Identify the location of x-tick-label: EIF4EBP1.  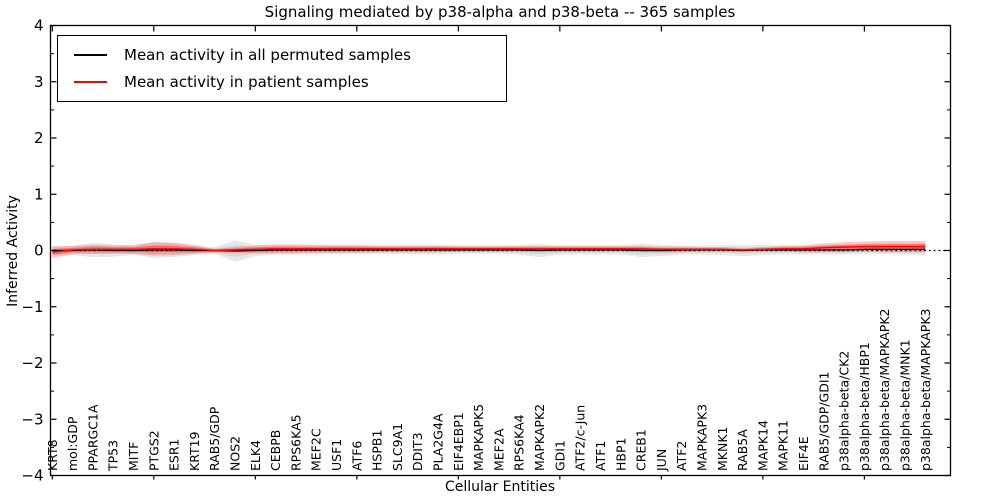
(458, 441).